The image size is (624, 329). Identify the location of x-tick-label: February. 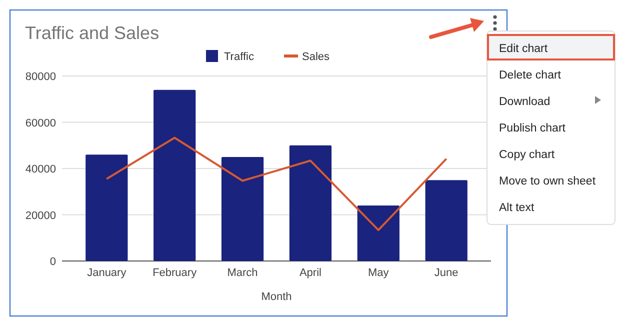
(175, 273).